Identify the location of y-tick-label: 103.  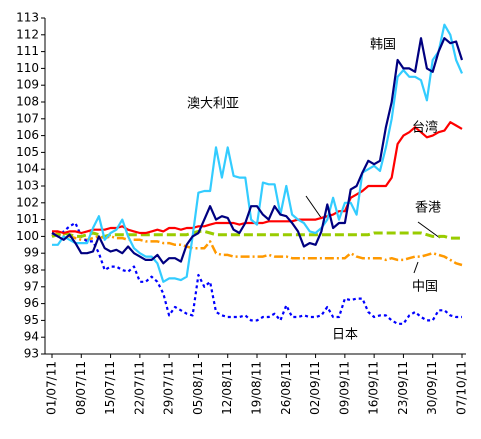
(27, 186).